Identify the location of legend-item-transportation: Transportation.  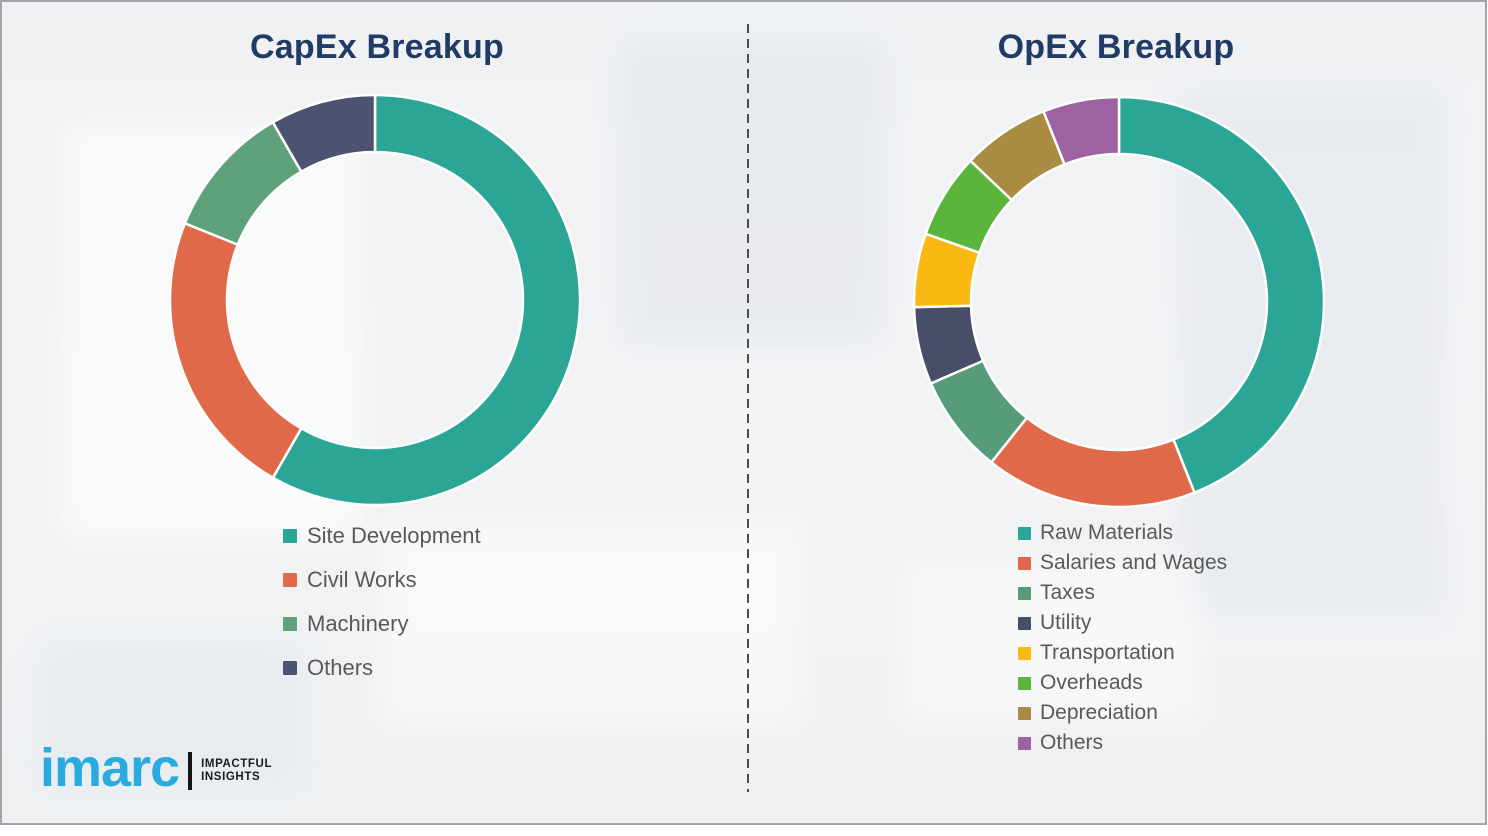
(1122, 653).